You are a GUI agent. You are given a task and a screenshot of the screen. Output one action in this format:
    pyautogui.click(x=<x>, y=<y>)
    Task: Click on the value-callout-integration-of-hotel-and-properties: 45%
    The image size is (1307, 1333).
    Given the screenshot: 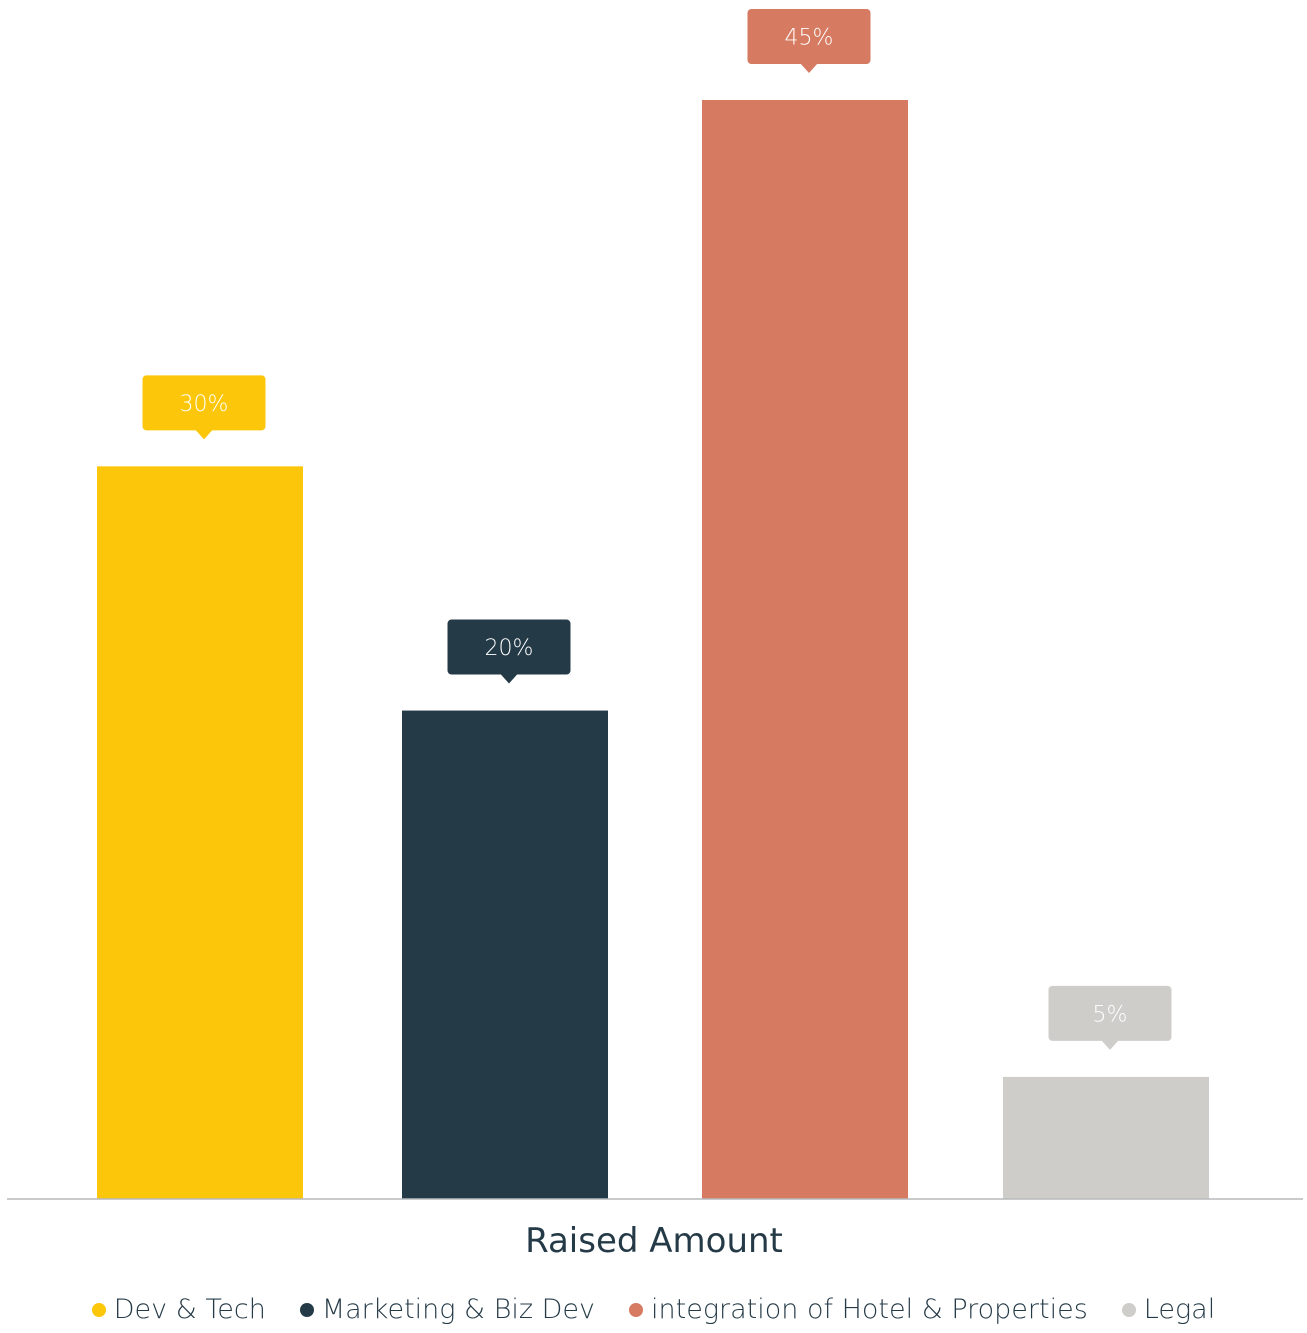 What is the action you would take?
    pyautogui.click(x=809, y=41)
    